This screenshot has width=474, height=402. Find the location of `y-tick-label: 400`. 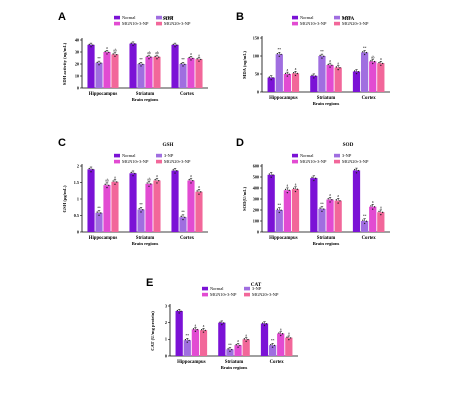

y-tick-label: 400 is located at coordinates (256, 187).